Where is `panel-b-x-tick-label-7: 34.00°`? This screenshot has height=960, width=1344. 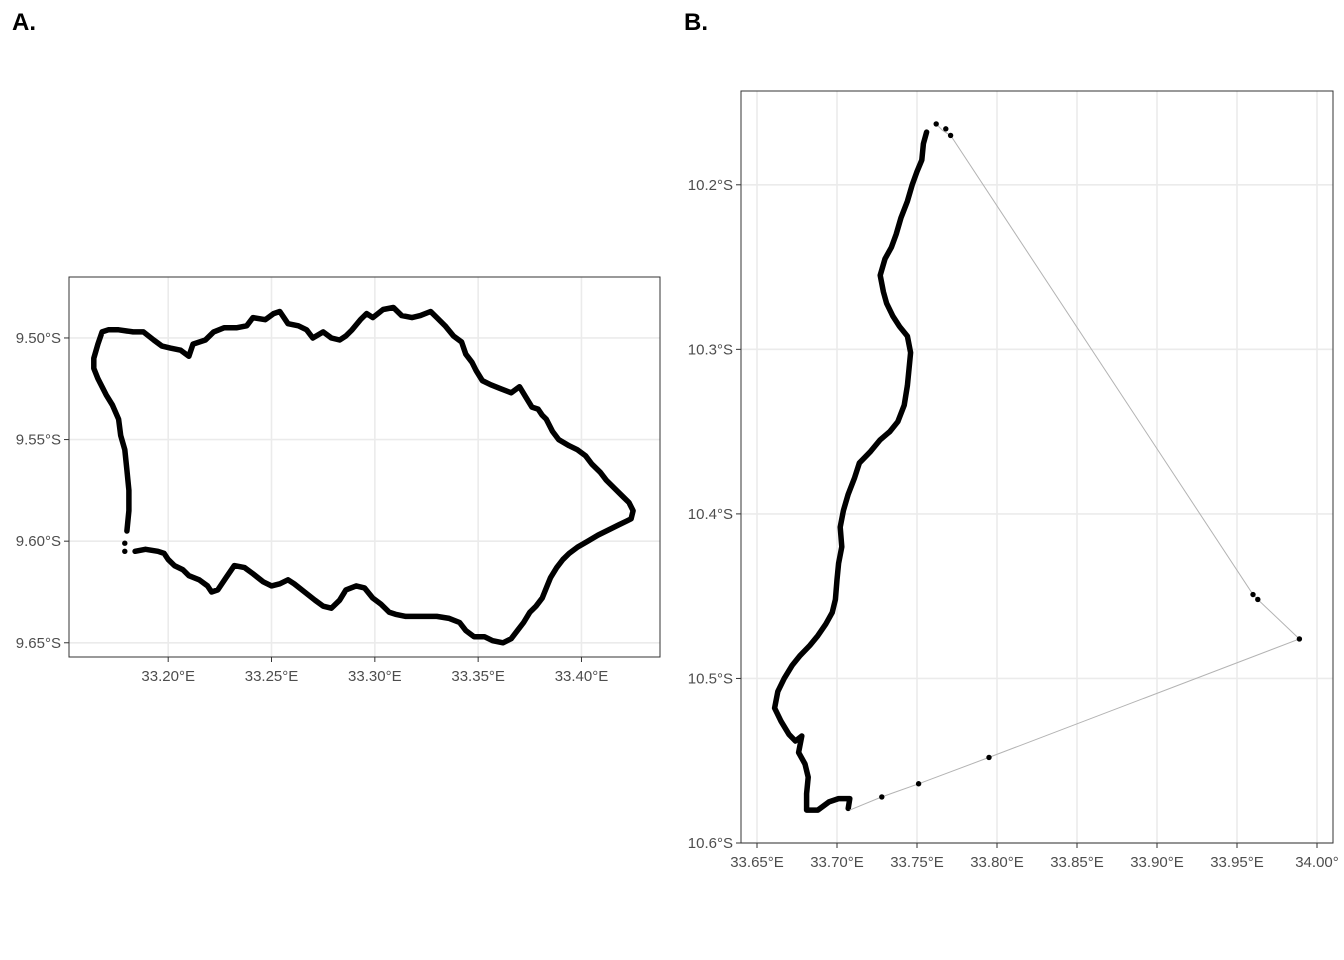 panel-b-x-tick-label-7: 34.00° is located at coordinates (1317, 862).